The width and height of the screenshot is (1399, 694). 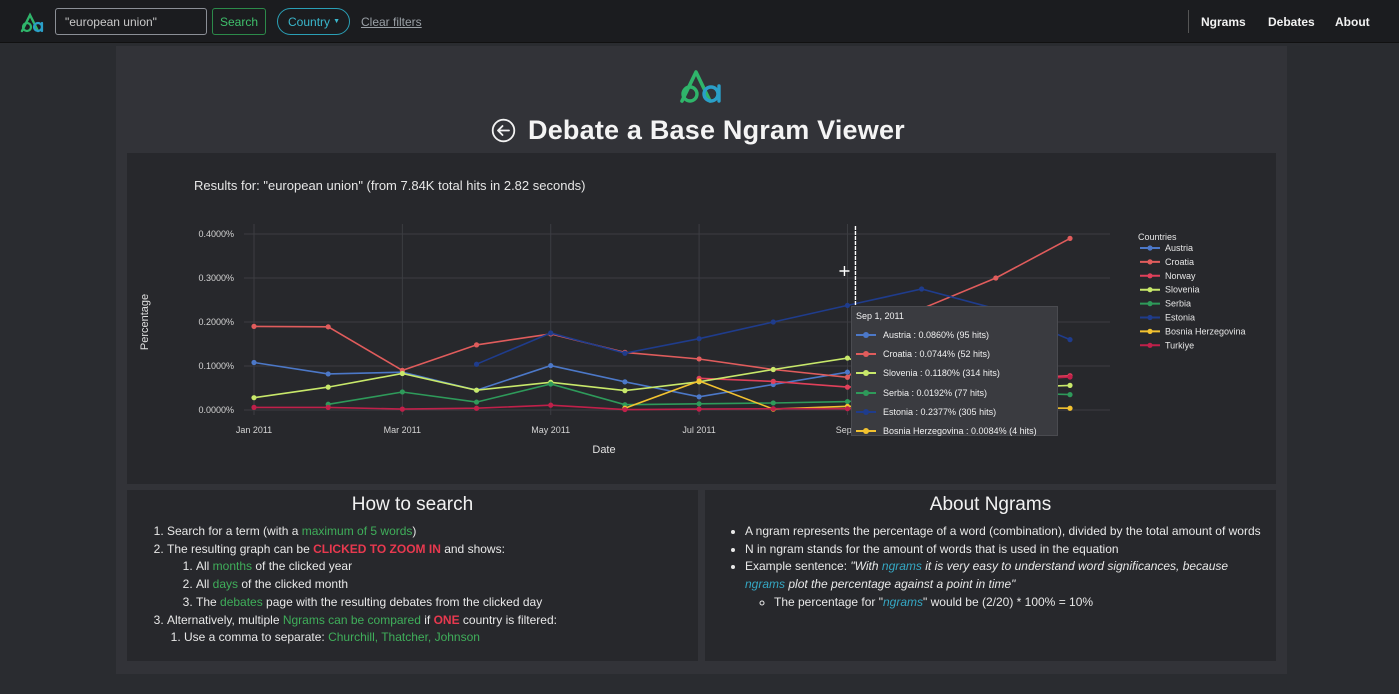 I want to click on tooltip-date: Sep 1, 2011, so click(x=880, y=316).